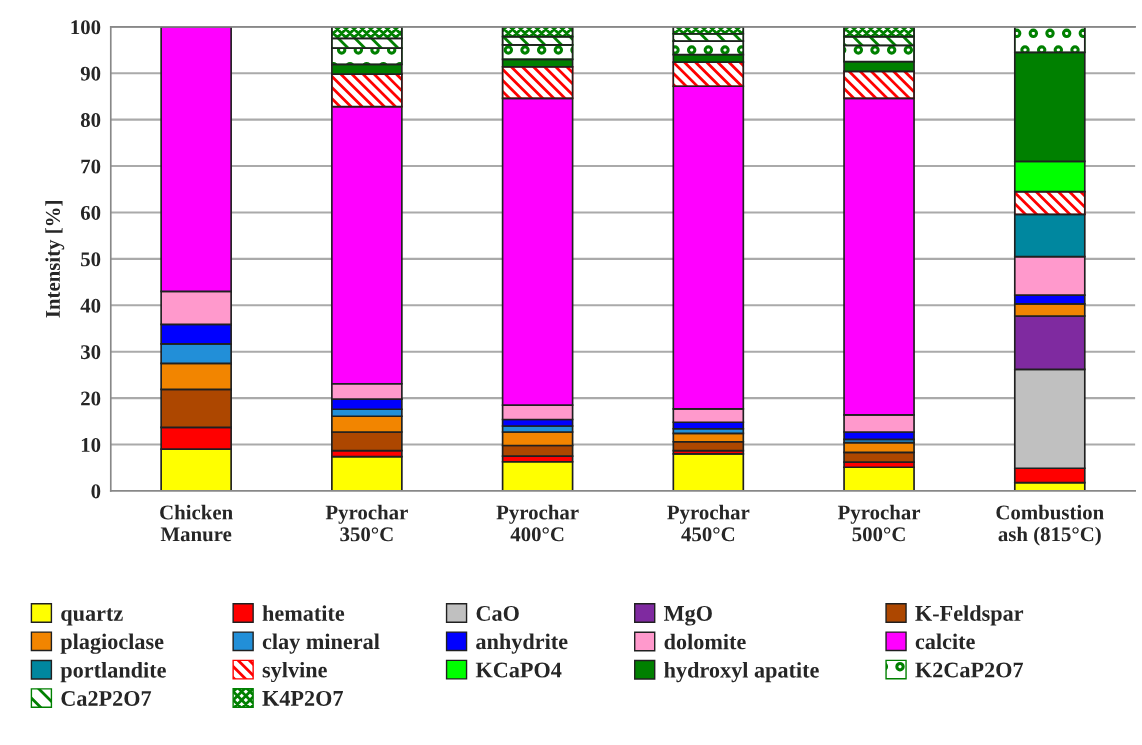 Image resolution: width=1142 pixels, height=745 pixels. Describe the element at coordinates (90, 120) in the screenshot. I see `y-tick-label: 80` at that location.